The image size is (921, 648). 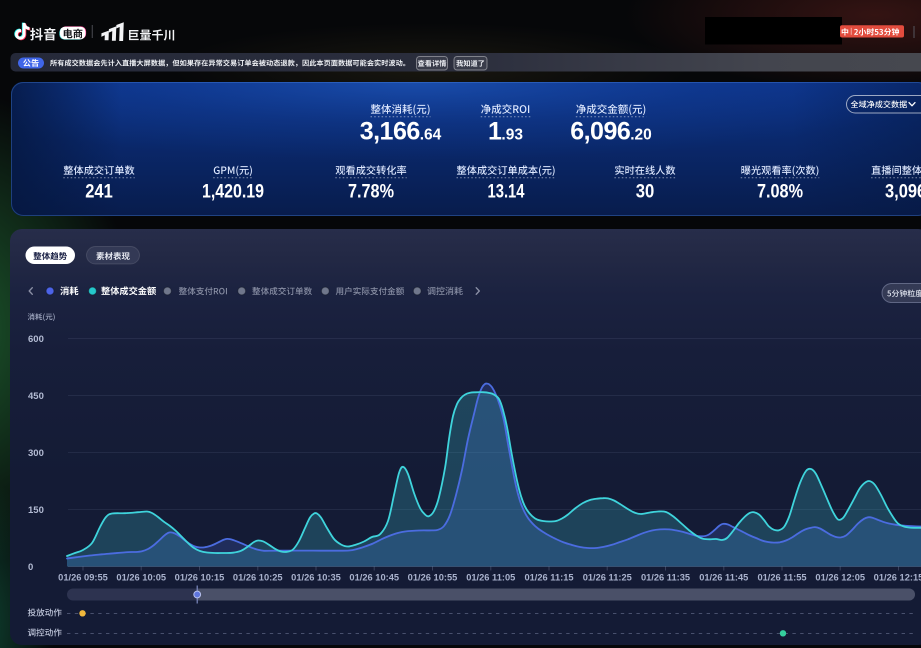 What do you see at coordinates (645, 192) in the screenshot?
I see `svg-text: 30` at bounding box center [645, 192].